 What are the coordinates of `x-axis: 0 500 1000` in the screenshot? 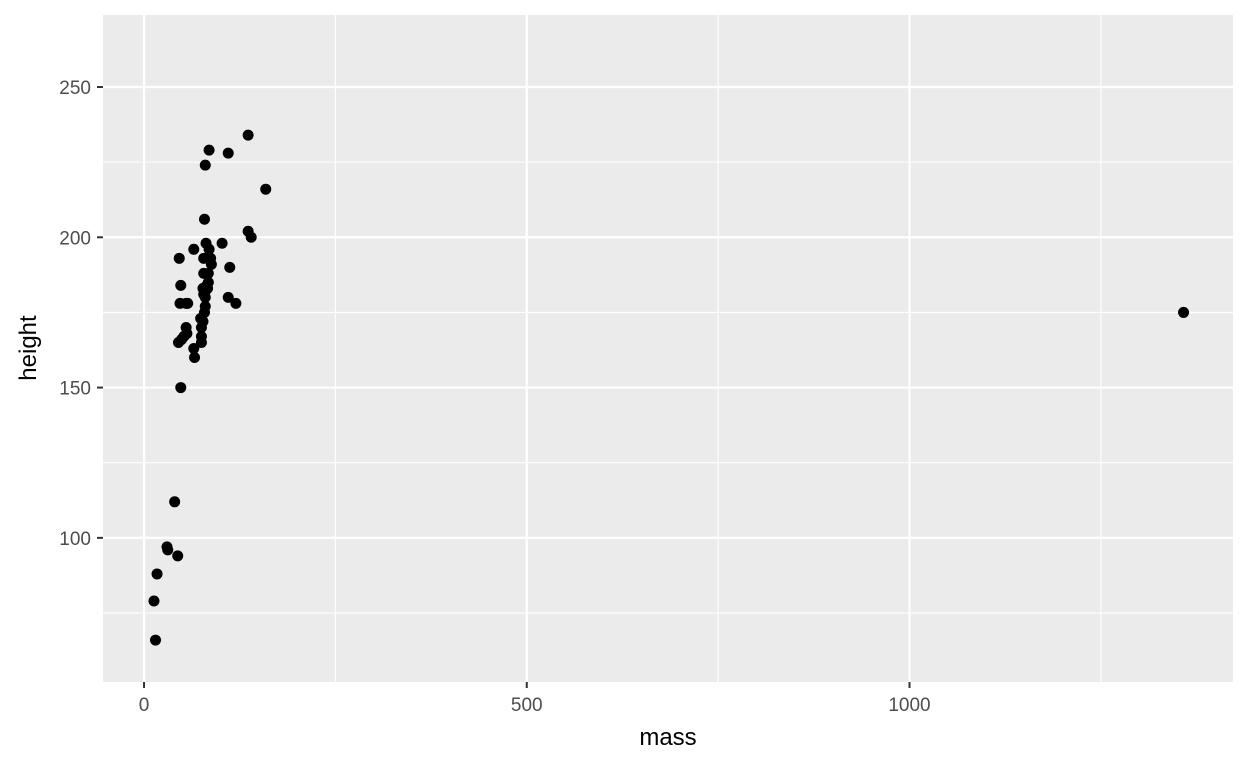 It's located at (535, 699).